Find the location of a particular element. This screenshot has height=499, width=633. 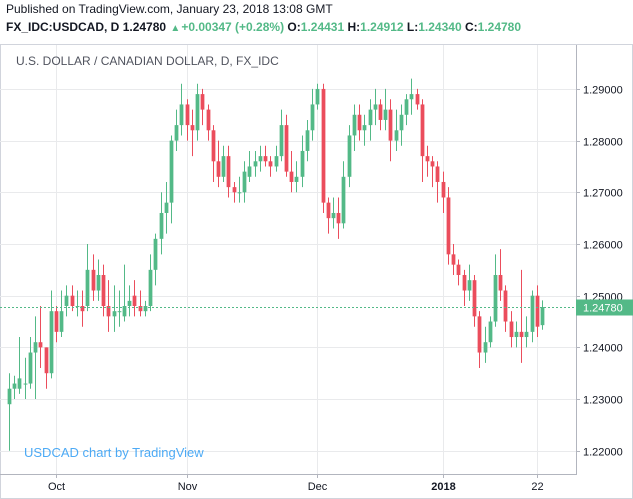

close-value: 1.24780 is located at coordinates (499, 27).